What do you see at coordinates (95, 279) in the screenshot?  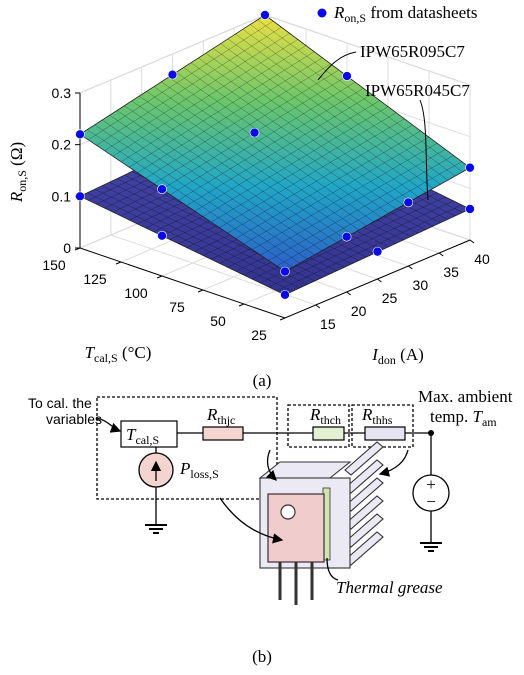 I see `y-tick-label: 125` at bounding box center [95, 279].